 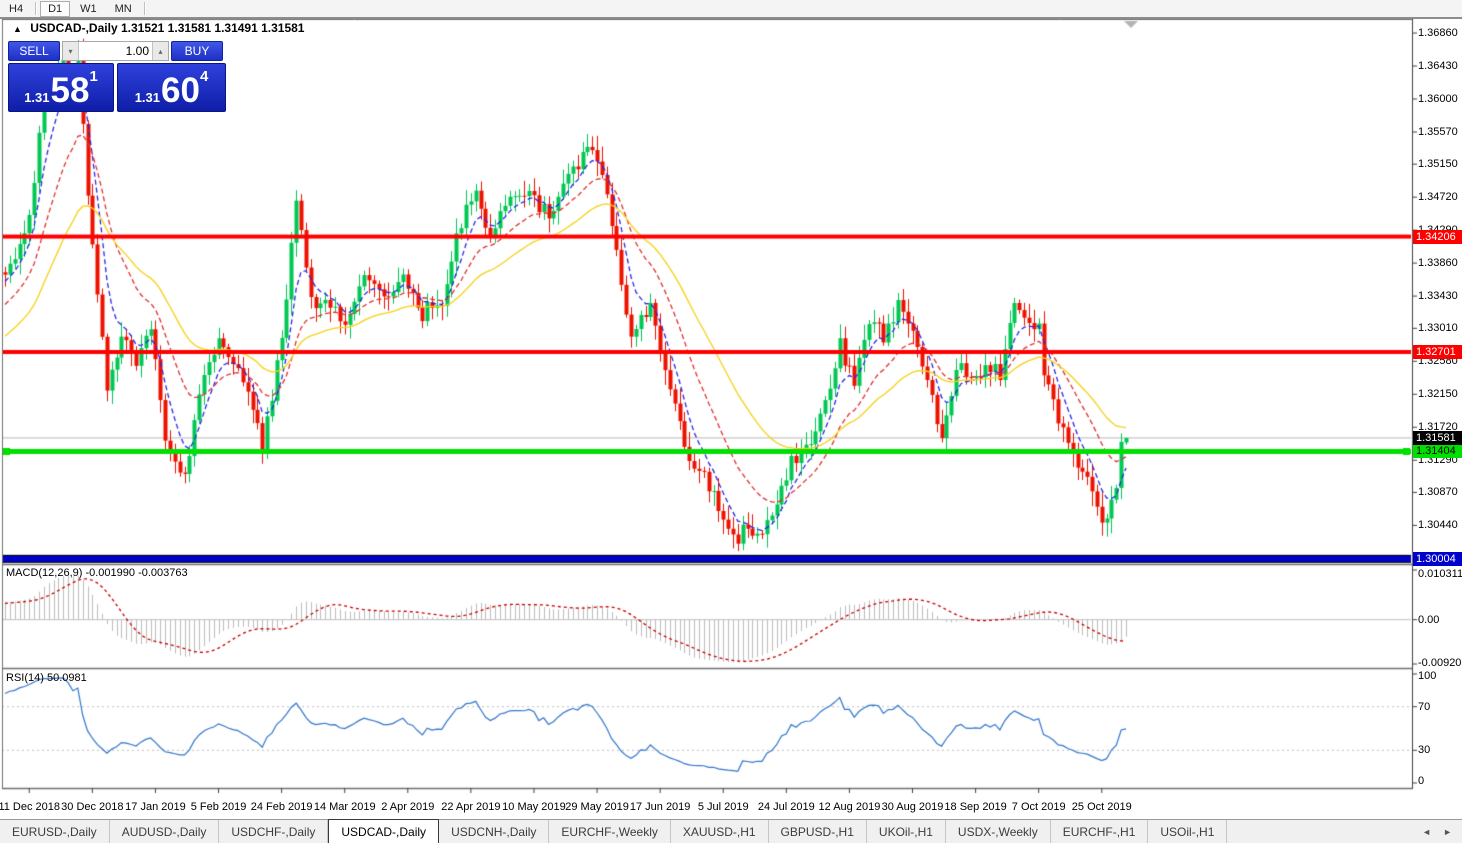 I want to click on volume-input, so click(x=115, y=51).